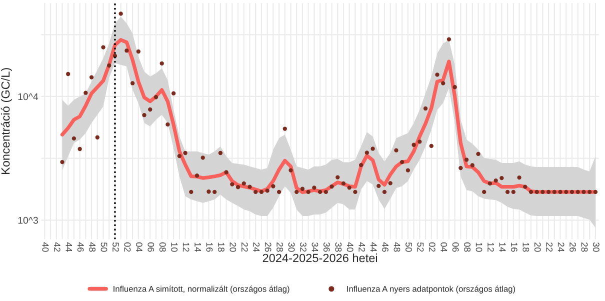 The image size is (605, 301). I want to click on y-tick-label: 10^4, so click(28, 96).